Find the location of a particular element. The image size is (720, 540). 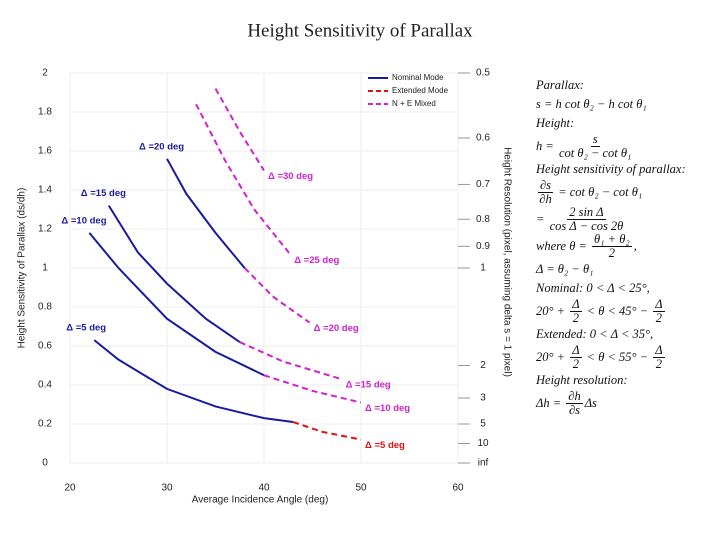

equation-line: Nominal: 0 < Δ < 25°, is located at coordinates (627, 288).